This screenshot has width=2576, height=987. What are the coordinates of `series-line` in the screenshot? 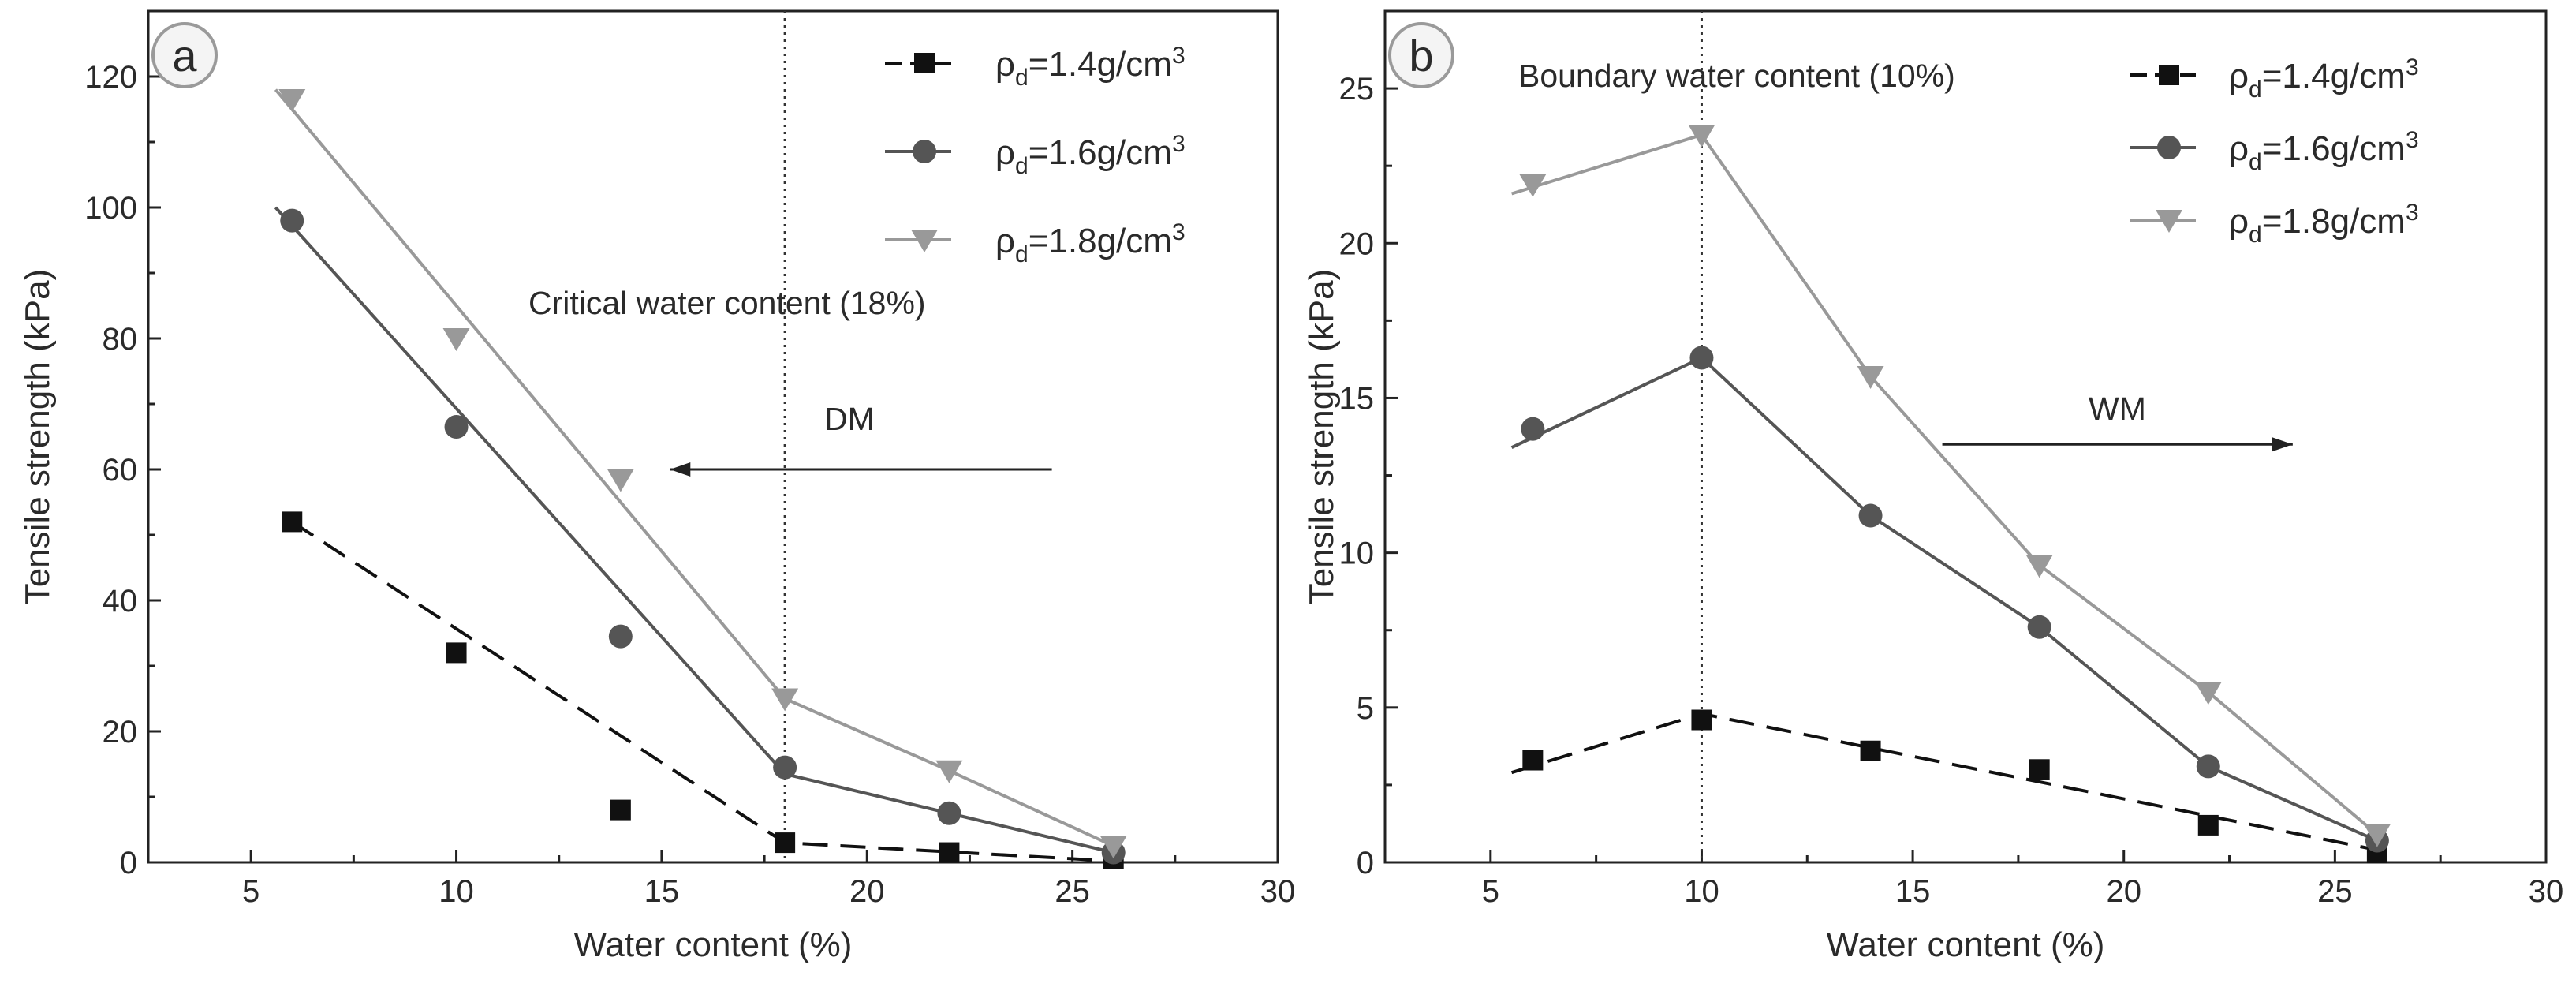 It's located at (702, 691).